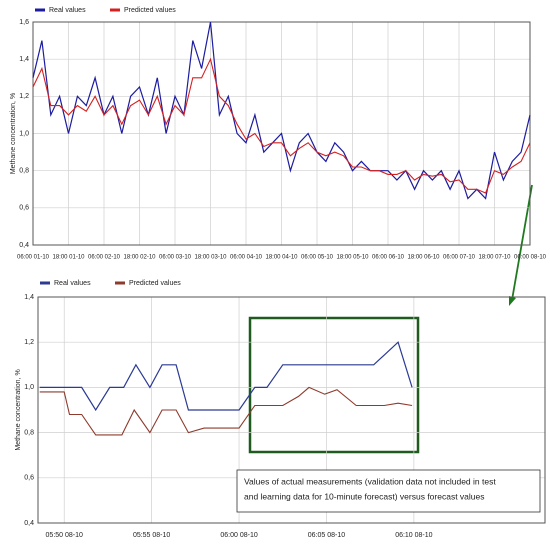 This screenshot has height=547, width=550. I want to click on x-tick-label: 18:00 03-10, so click(210, 258).